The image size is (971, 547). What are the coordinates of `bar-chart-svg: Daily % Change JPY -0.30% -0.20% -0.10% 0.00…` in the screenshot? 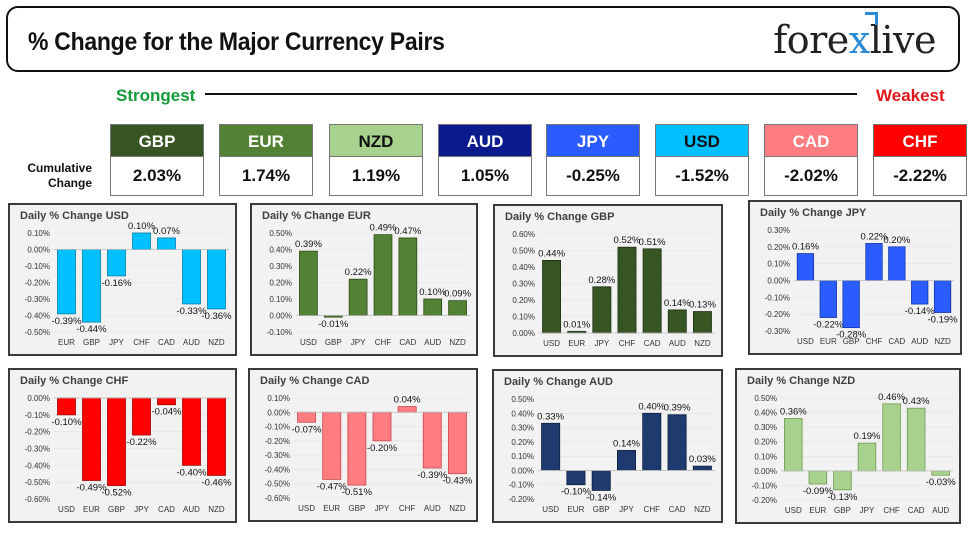 It's located at (859, 276).